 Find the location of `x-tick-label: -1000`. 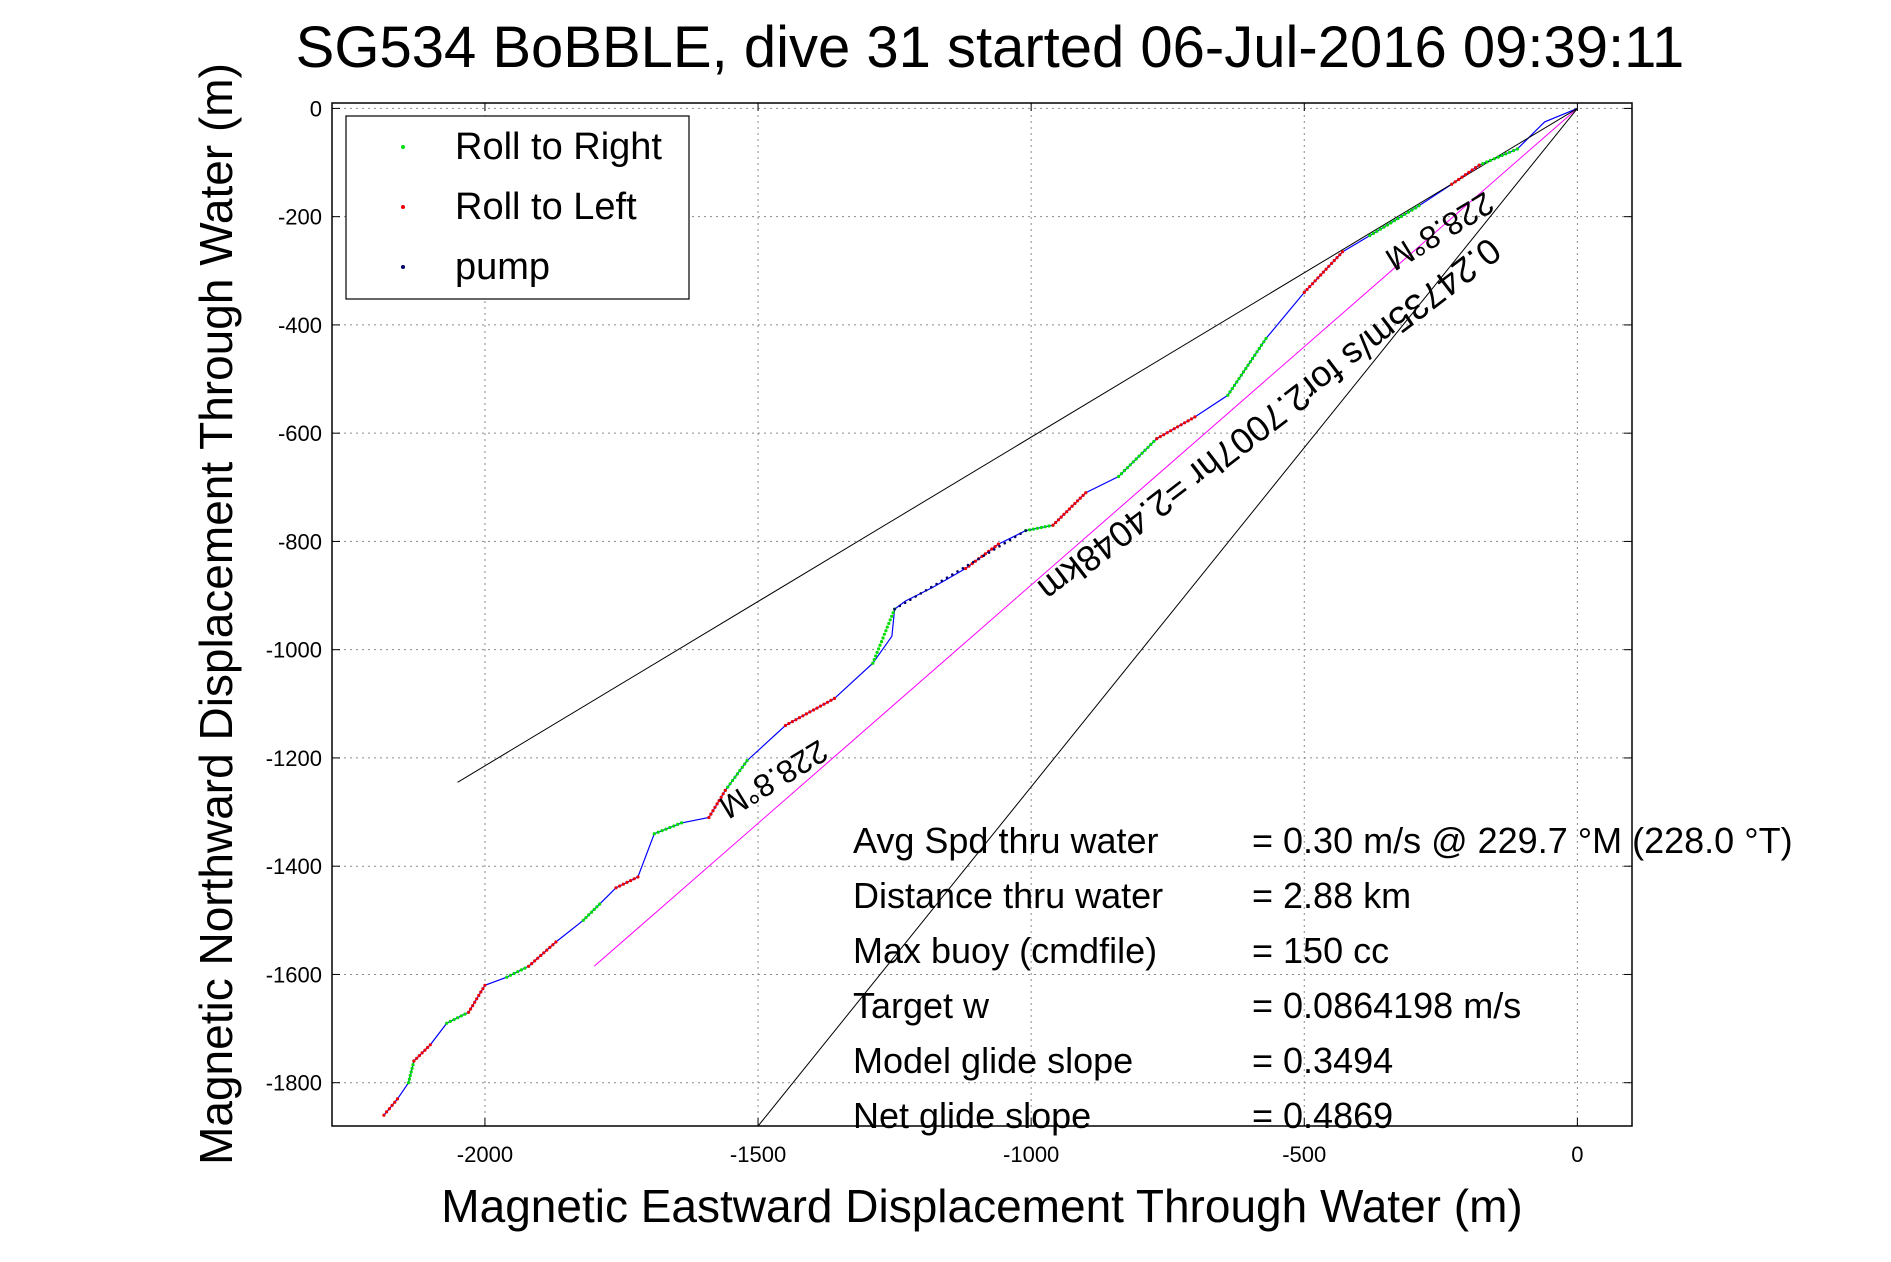

x-tick-label: -1000 is located at coordinates (1031, 1154).